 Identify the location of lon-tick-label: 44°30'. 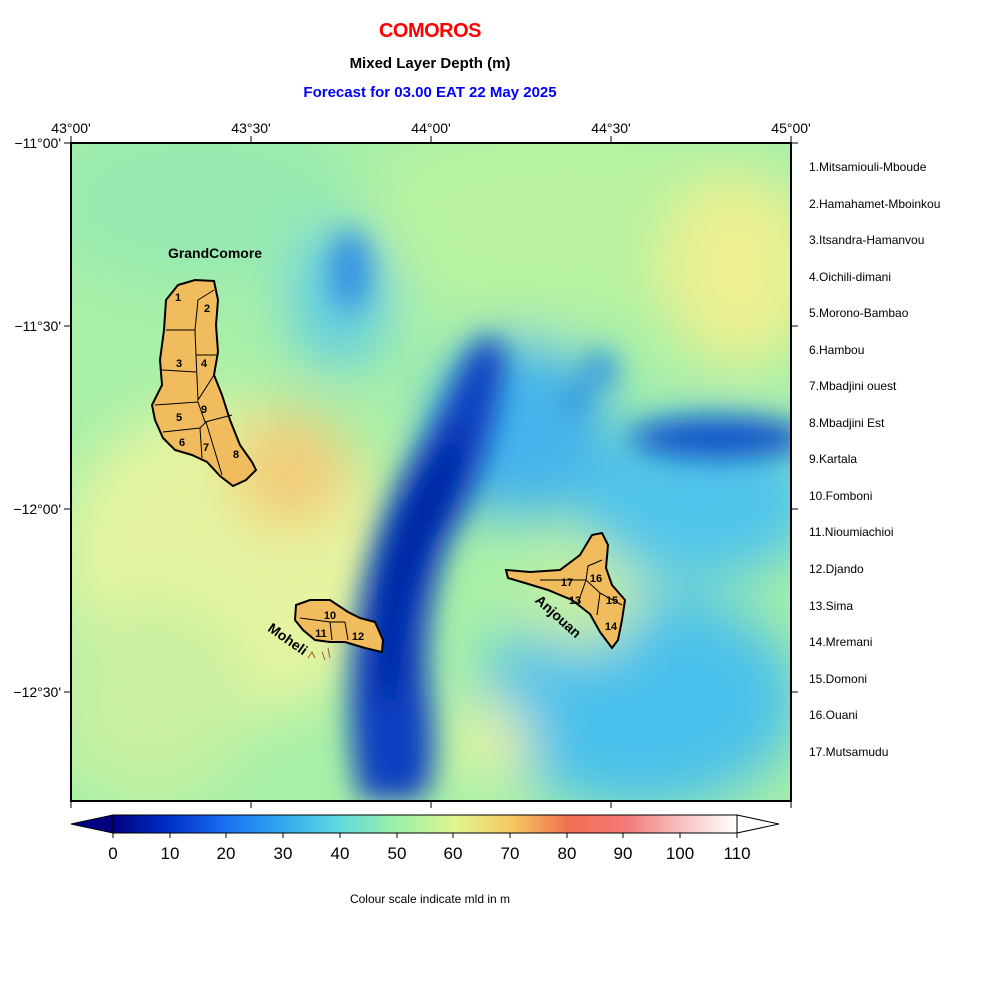
(610, 128).